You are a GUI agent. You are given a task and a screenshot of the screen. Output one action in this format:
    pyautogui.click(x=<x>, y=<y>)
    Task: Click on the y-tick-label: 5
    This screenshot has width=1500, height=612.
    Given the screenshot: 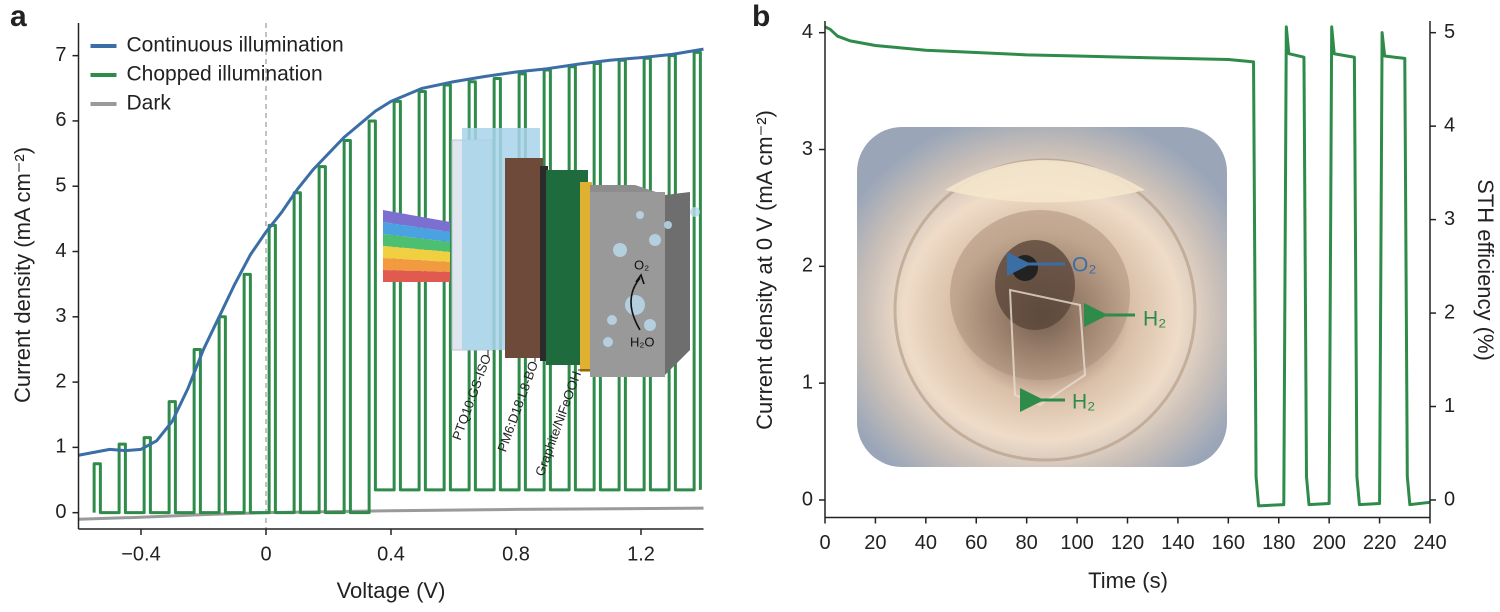 What is the action you would take?
    pyautogui.click(x=60, y=186)
    